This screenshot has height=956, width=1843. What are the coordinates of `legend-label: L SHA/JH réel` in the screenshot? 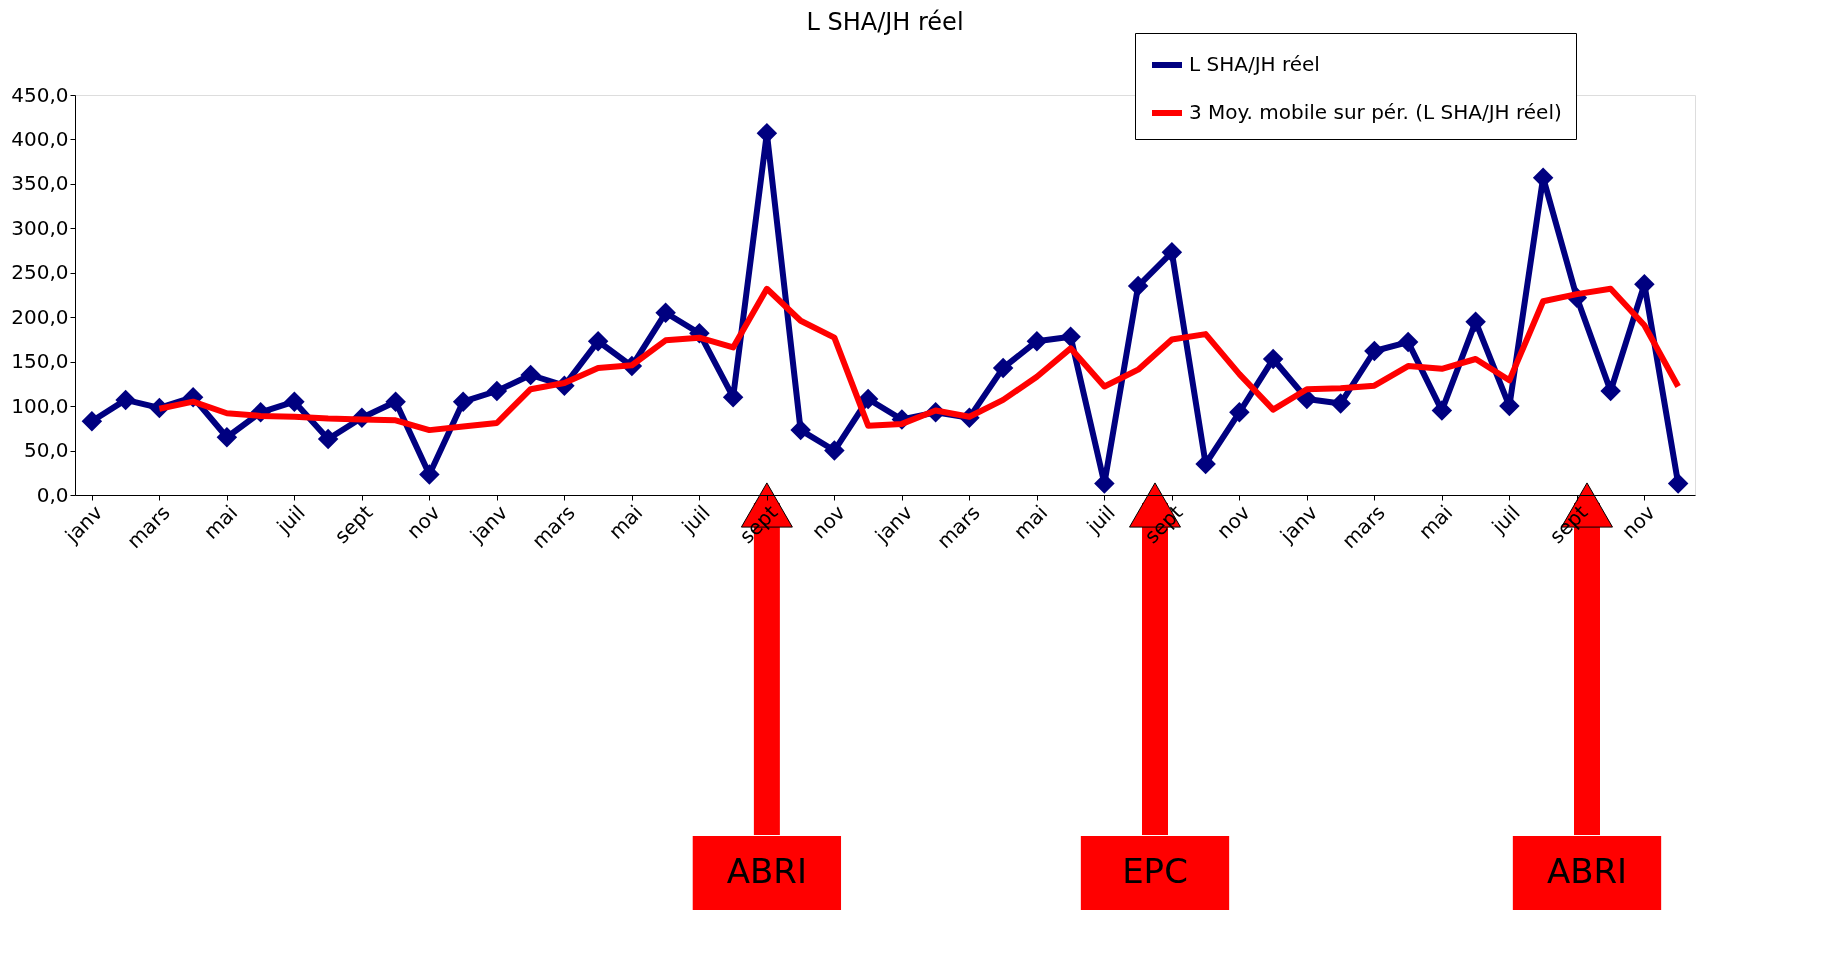 It's located at (1254, 64).